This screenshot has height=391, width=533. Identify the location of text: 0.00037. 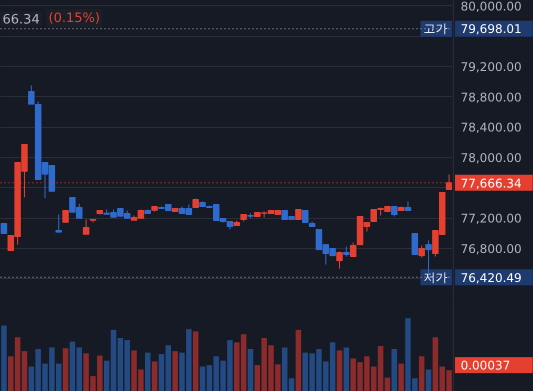
(485, 365).